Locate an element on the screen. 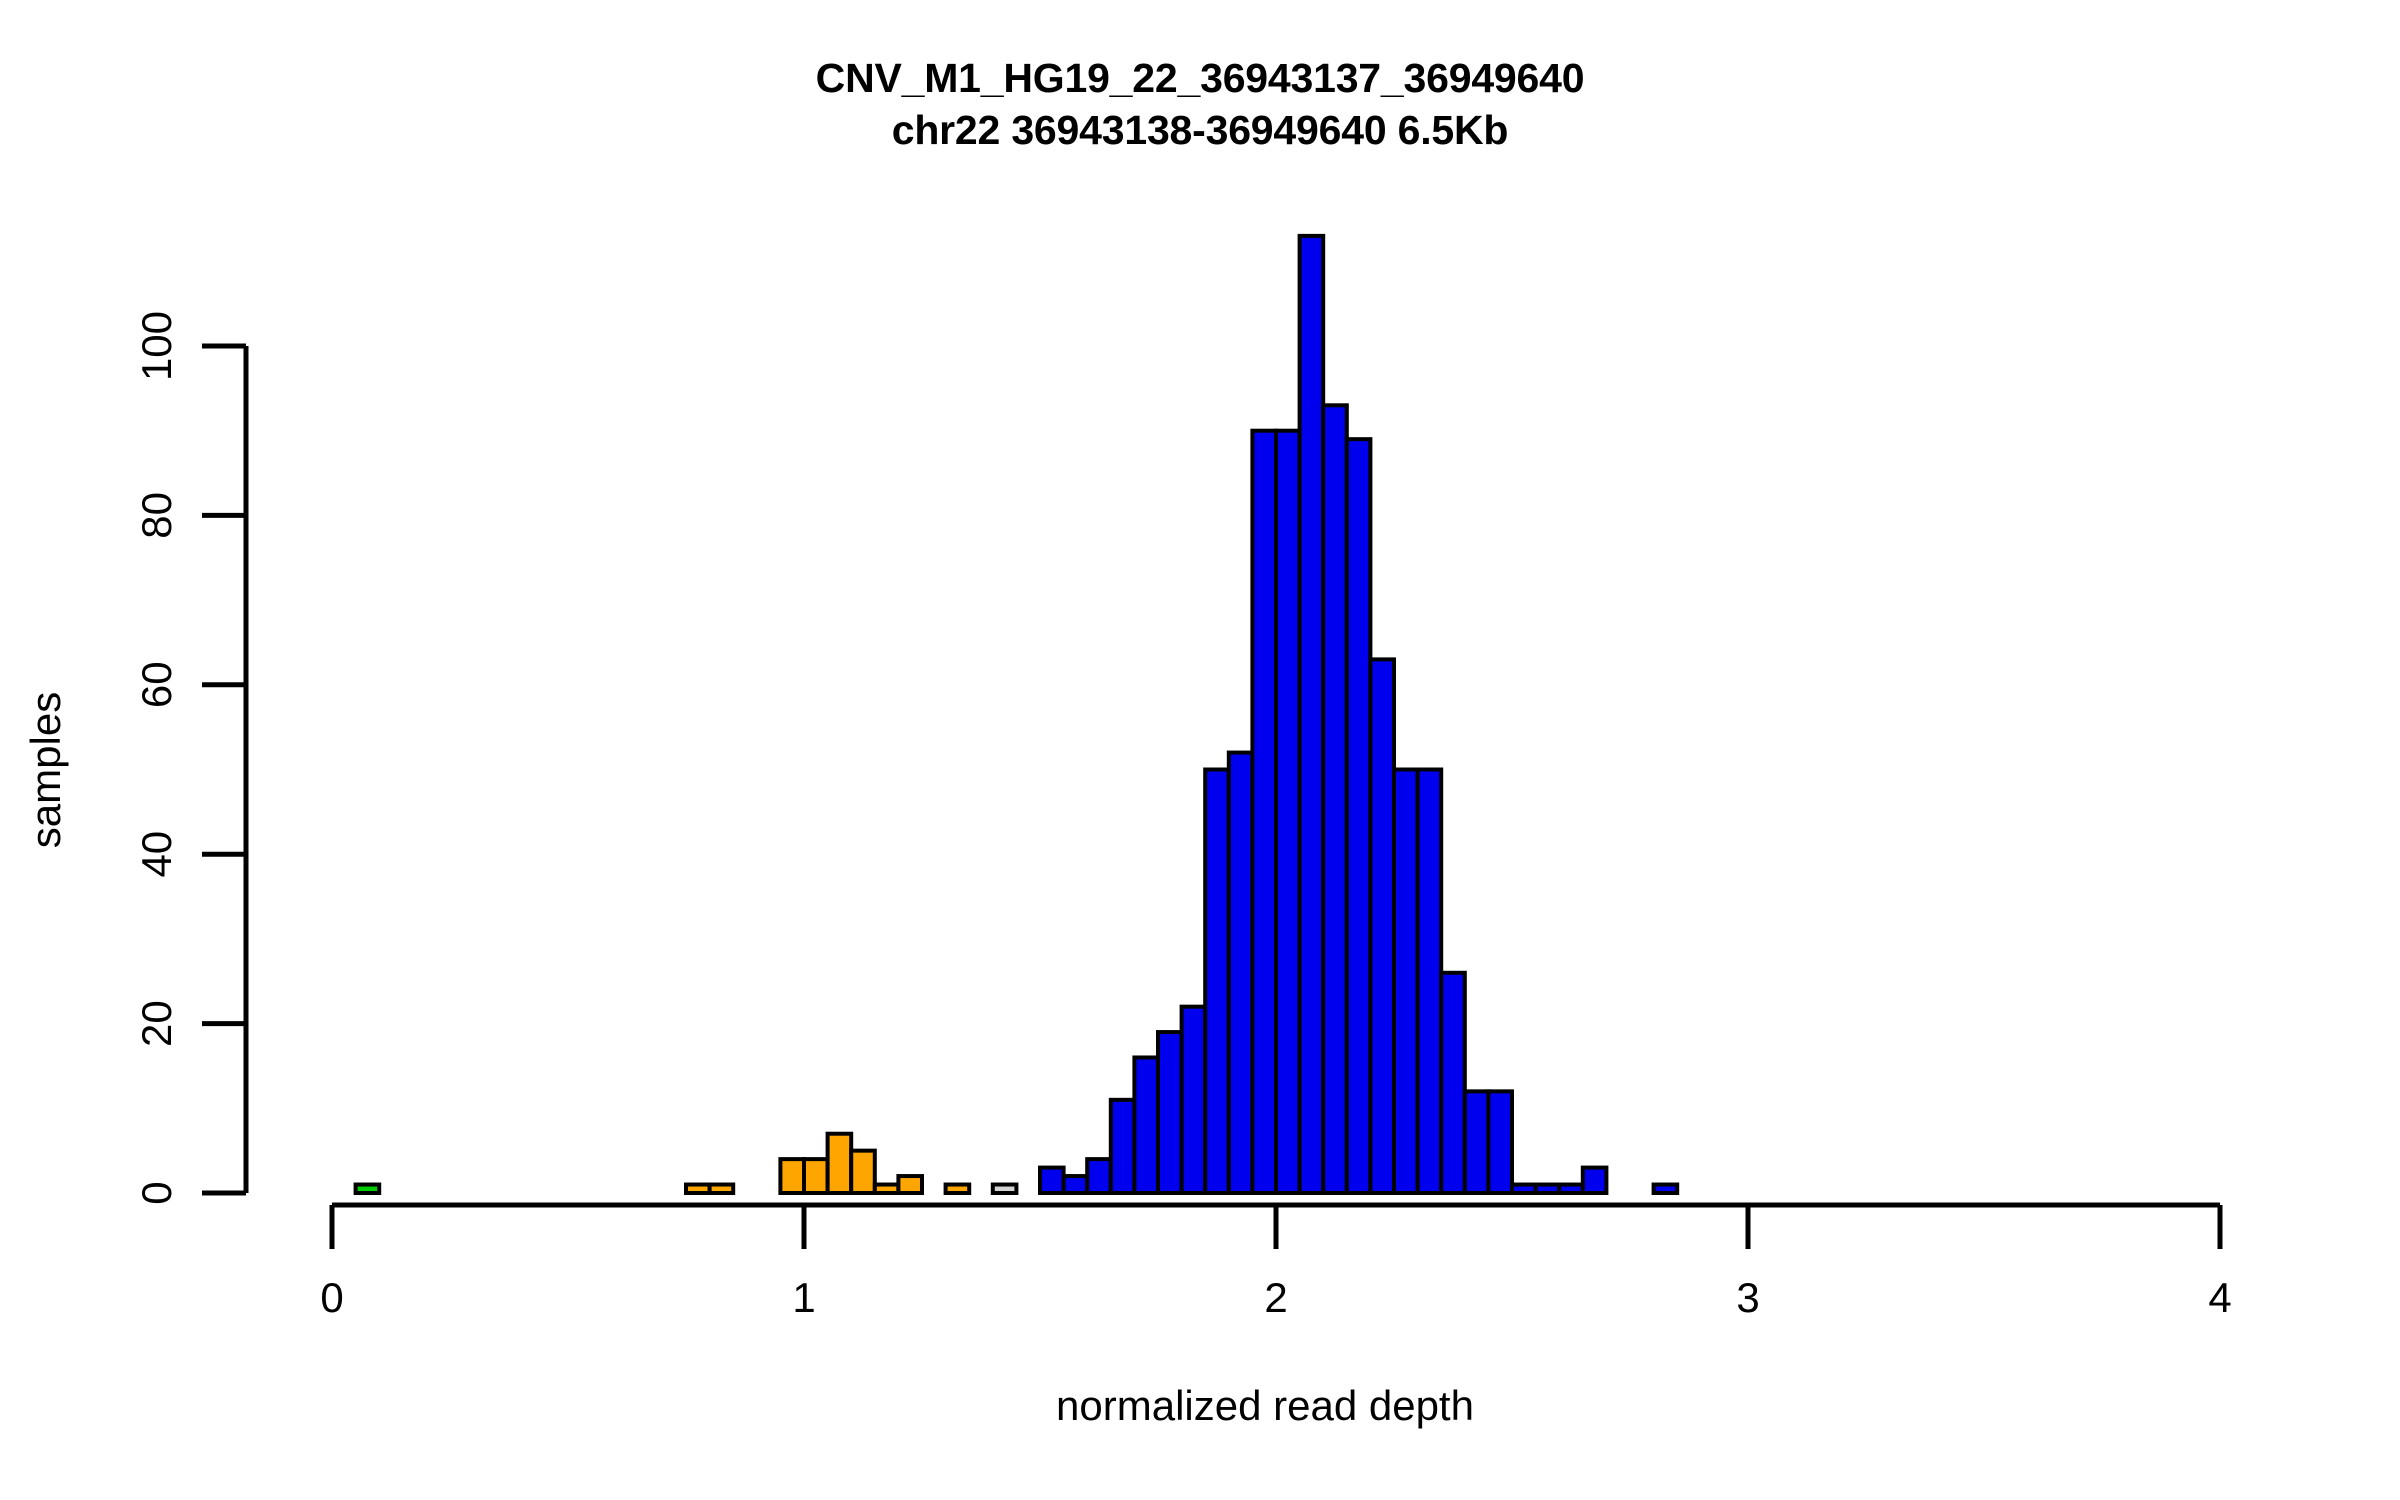 This screenshot has width=2400, height=1500. y-axis-ticks: 0 20 40 60 80 100 is located at coordinates (189, 758).